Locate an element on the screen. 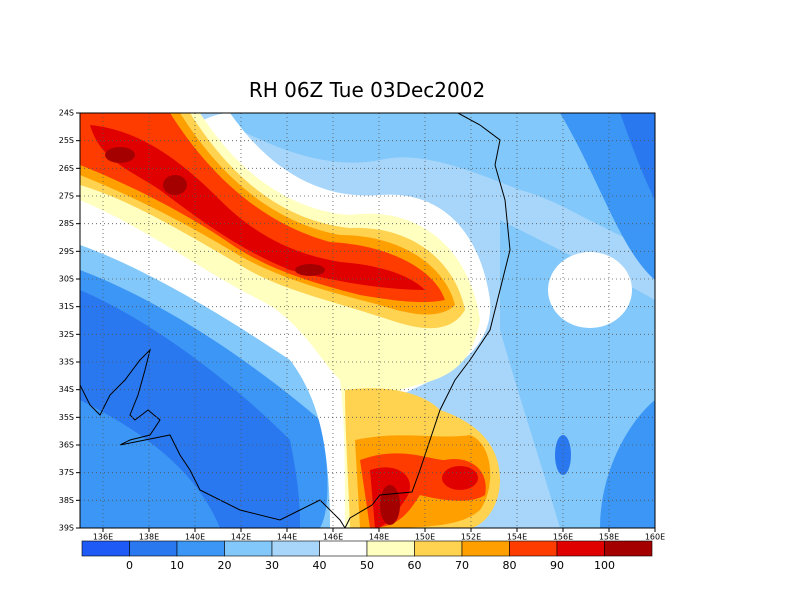 The image size is (800, 600). lat-tick-label: 33S is located at coordinates (66, 362).